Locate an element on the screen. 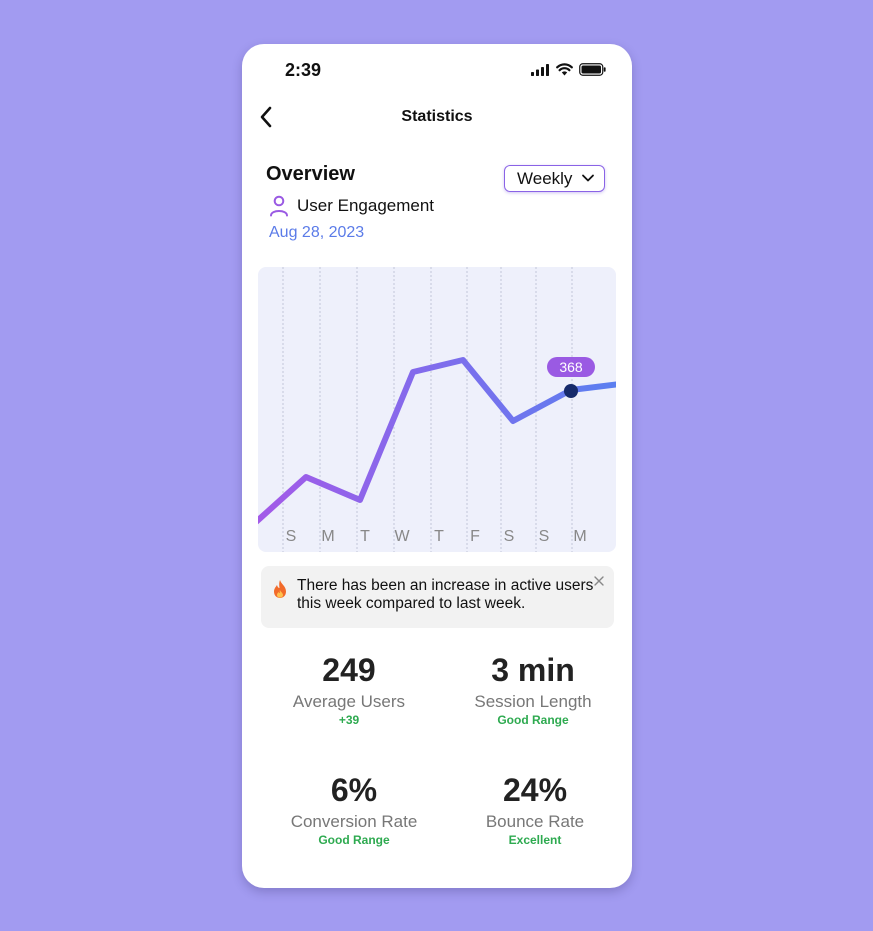  battery-icon is located at coordinates (592, 69).